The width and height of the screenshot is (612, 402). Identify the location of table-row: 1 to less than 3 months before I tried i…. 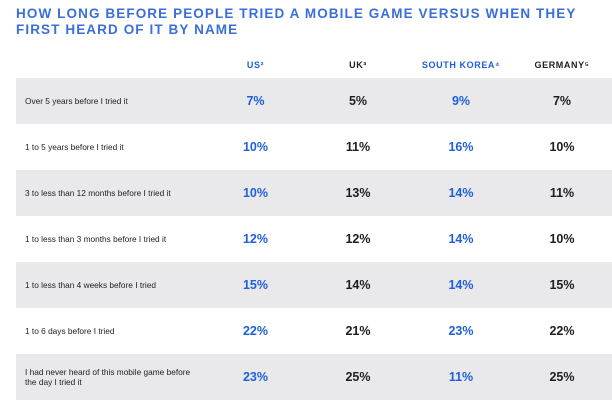
(314, 239).